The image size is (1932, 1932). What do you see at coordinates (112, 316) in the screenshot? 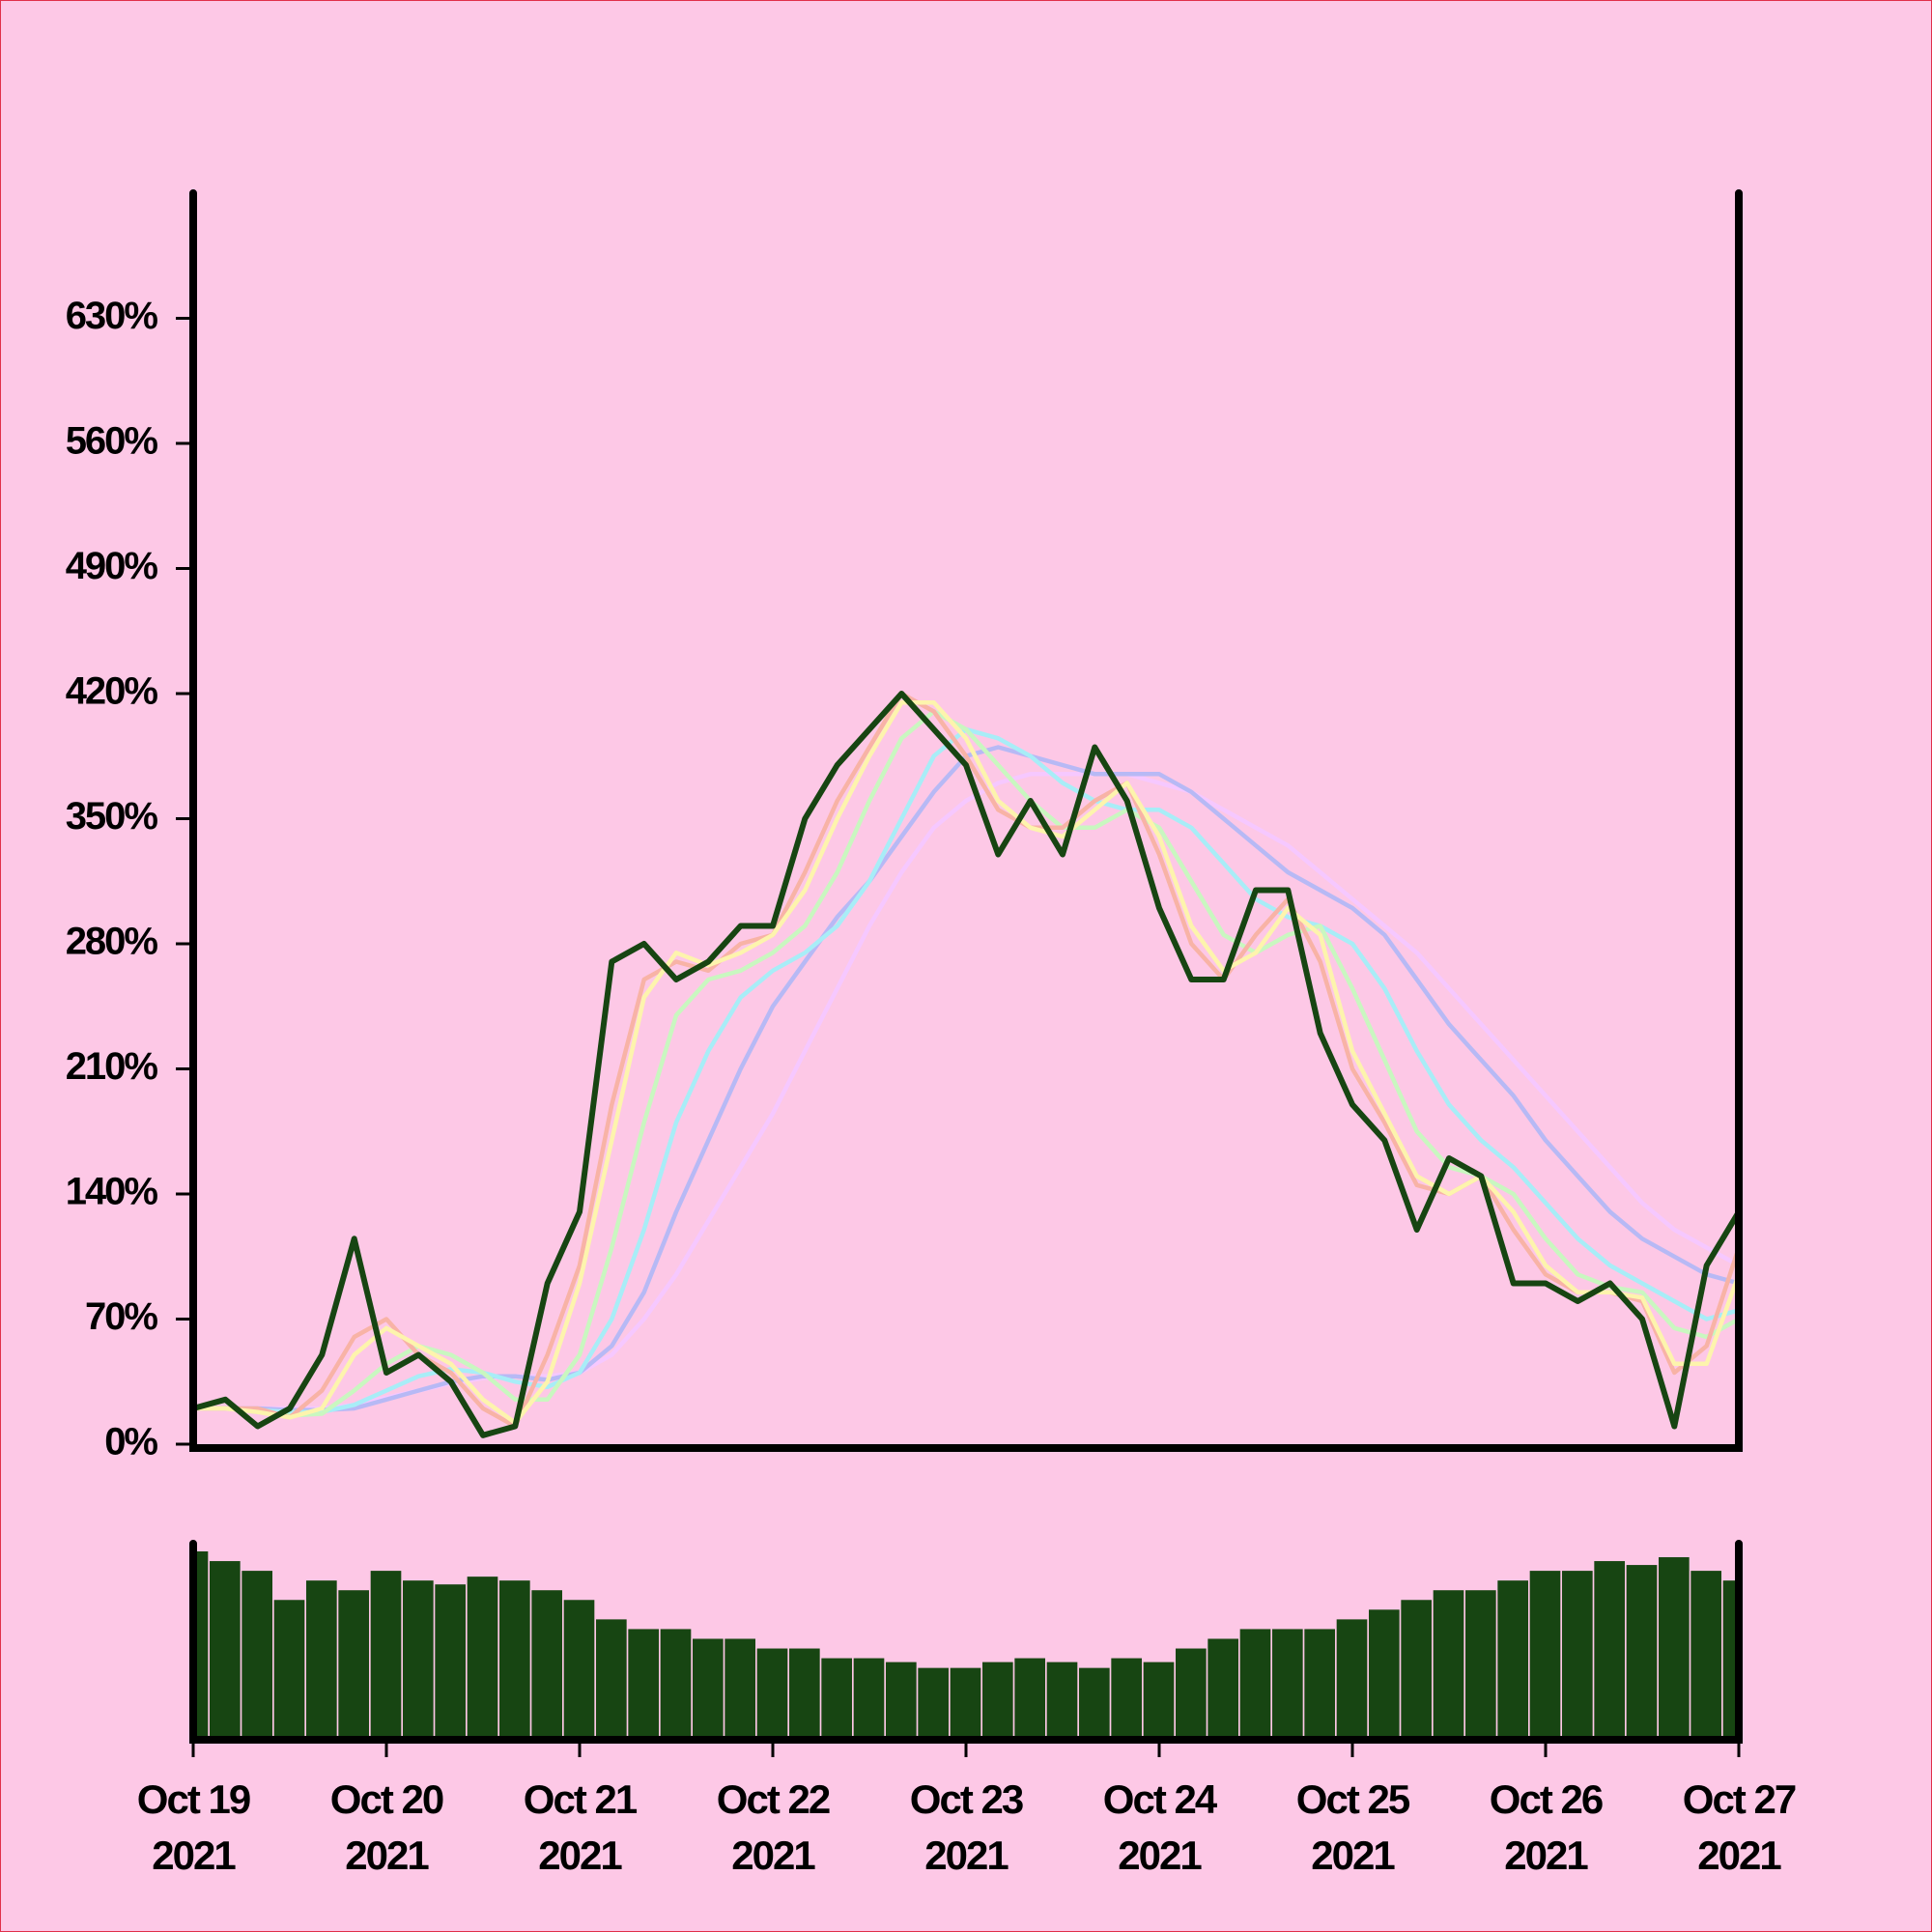
I see `y-tick-label: 630%` at bounding box center [112, 316].